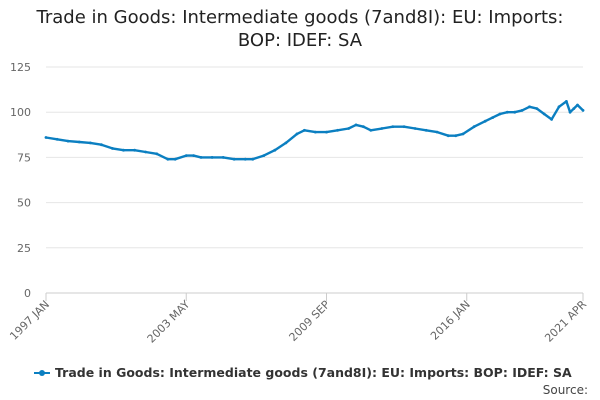 The image size is (600, 400). What do you see at coordinates (565, 390) in the screenshot?
I see `source-label: Source:` at bounding box center [565, 390].